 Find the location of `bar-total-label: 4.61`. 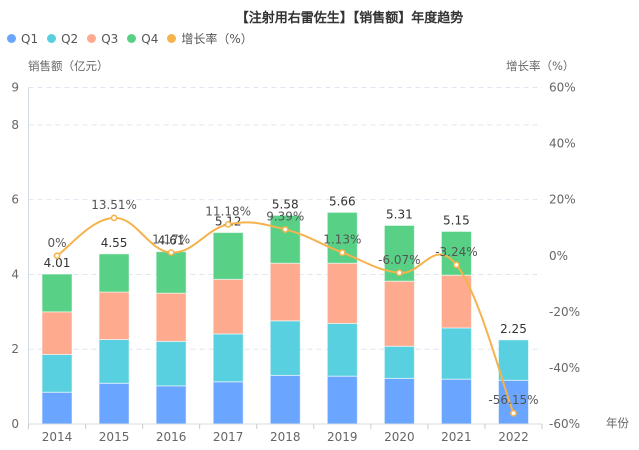

bar-total-label: 4.61 is located at coordinates (171, 241).